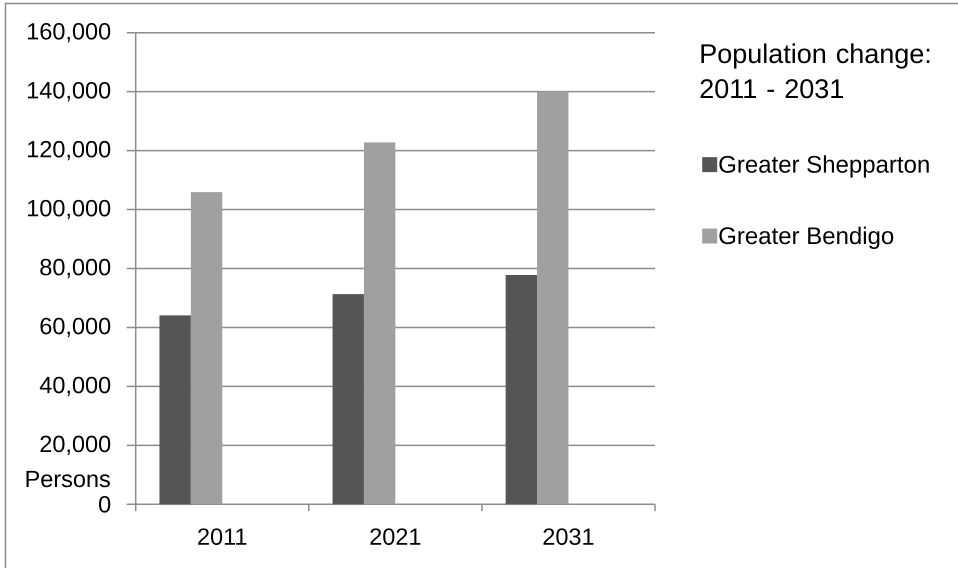 Image resolution: width=958 pixels, height=568 pixels. What do you see at coordinates (69, 210) in the screenshot?
I see `y-tick-label: 100,000` at bounding box center [69, 210].